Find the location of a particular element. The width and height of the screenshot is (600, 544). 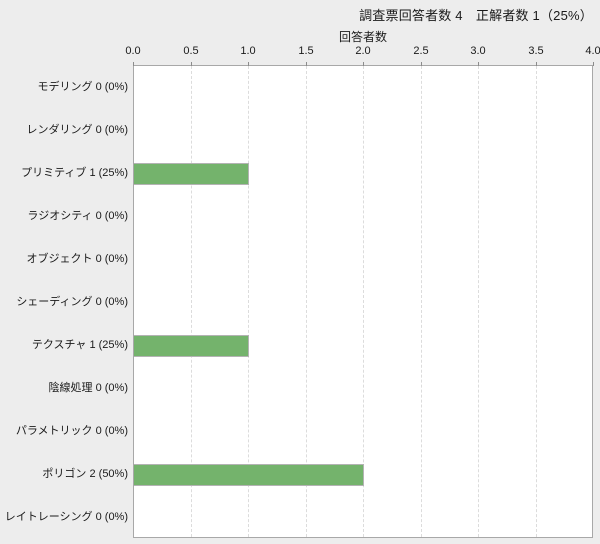

category-label: テクスチャ 1 (25%) is located at coordinates (79, 345).